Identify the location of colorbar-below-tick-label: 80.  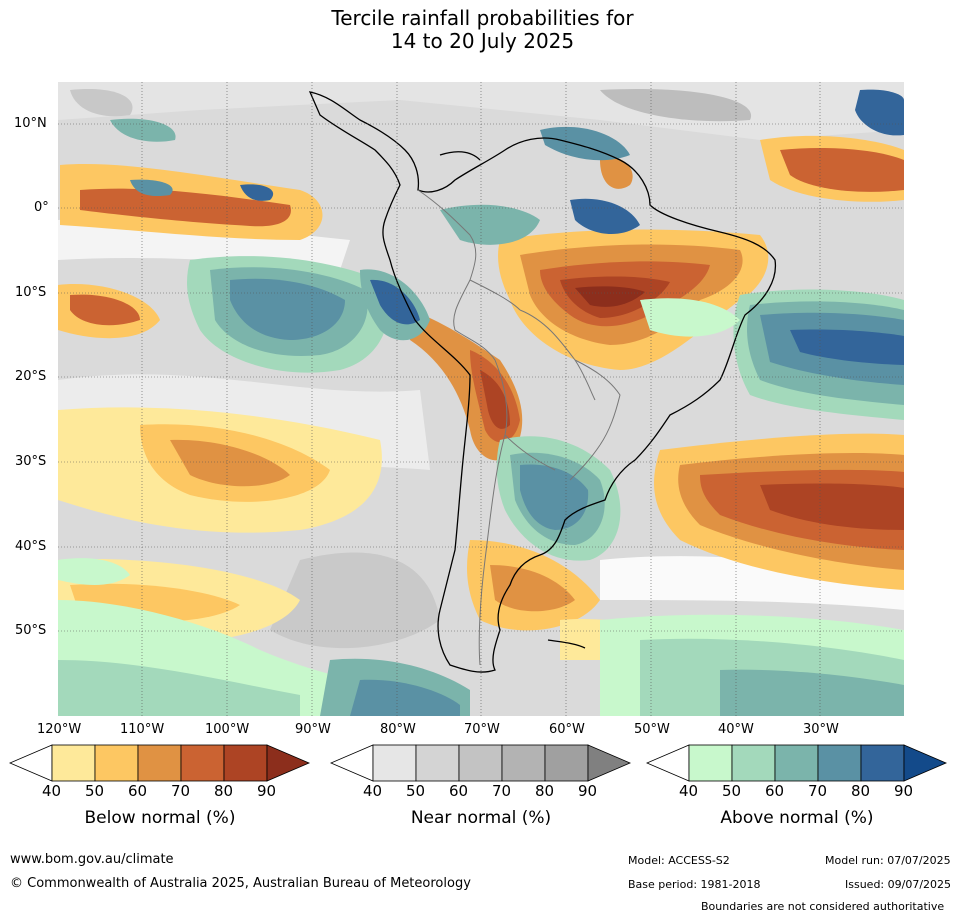
(224, 791).